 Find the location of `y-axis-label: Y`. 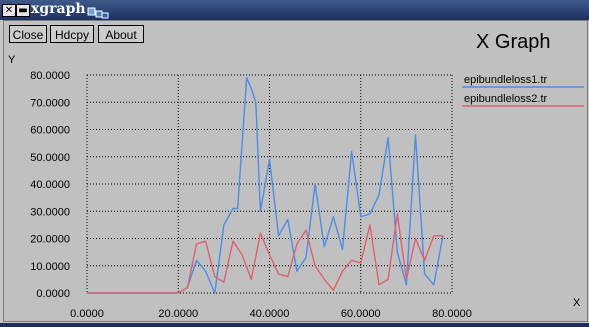

y-axis-label: Y is located at coordinates (12, 60).